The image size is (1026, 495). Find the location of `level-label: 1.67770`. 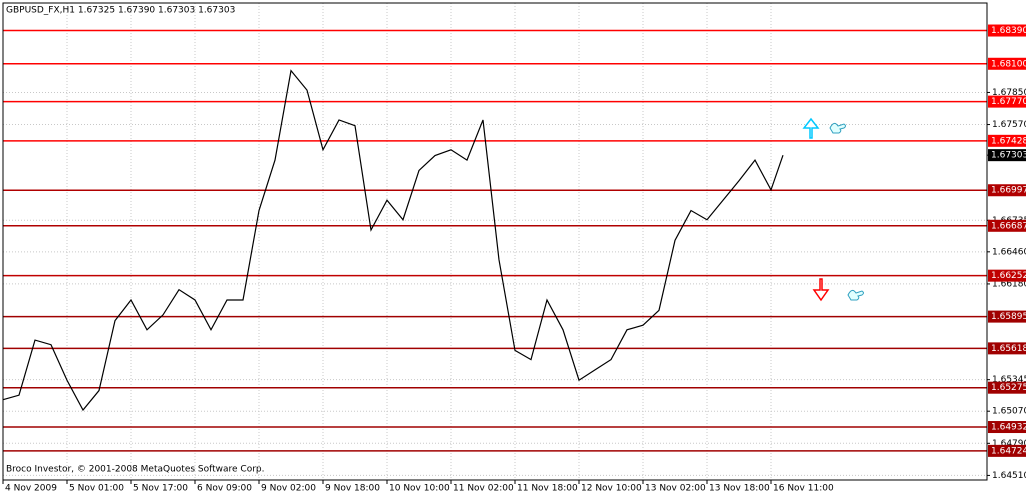

level-label: 1.67770 is located at coordinates (1008, 102).